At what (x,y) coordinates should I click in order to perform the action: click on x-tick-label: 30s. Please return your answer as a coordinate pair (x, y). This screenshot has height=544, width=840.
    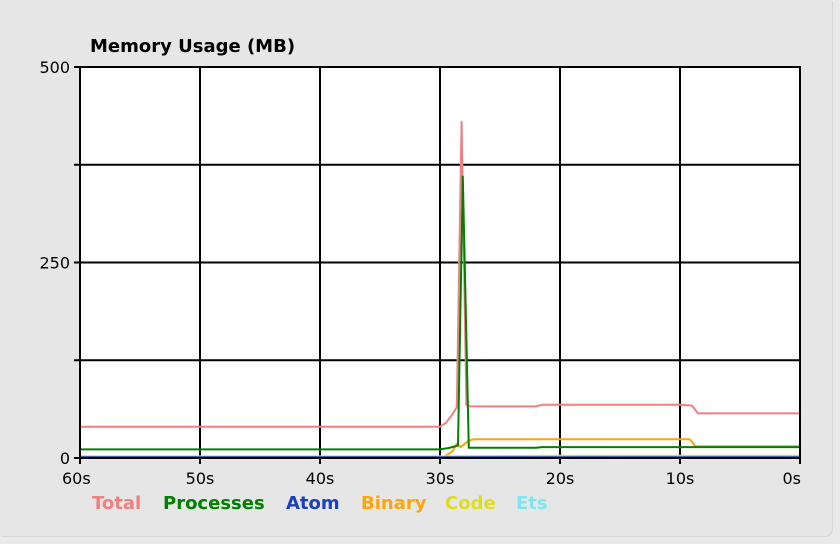
    Looking at the image, I should click on (440, 478).